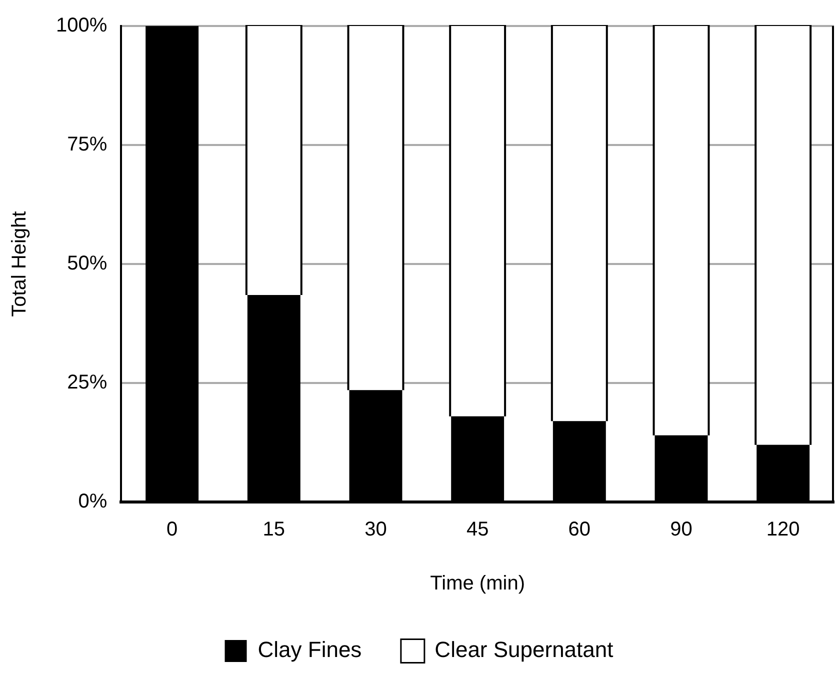 The image size is (836, 674). What do you see at coordinates (87, 383) in the screenshot?
I see `y-tick-label: 25%` at bounding box center [87, 383].